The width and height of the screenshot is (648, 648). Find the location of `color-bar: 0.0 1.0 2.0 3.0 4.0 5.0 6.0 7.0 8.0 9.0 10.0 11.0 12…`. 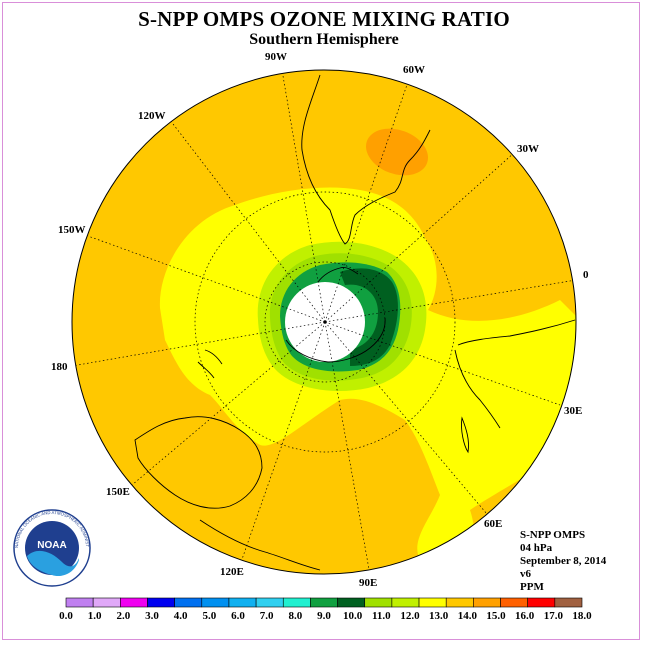

color-bar: 0.0 1.0 2.0 3.0 4.0 5.0 6.0 7.0 8.0 9.0 10.0 11.0 12… is located at coordinates (325, 609).